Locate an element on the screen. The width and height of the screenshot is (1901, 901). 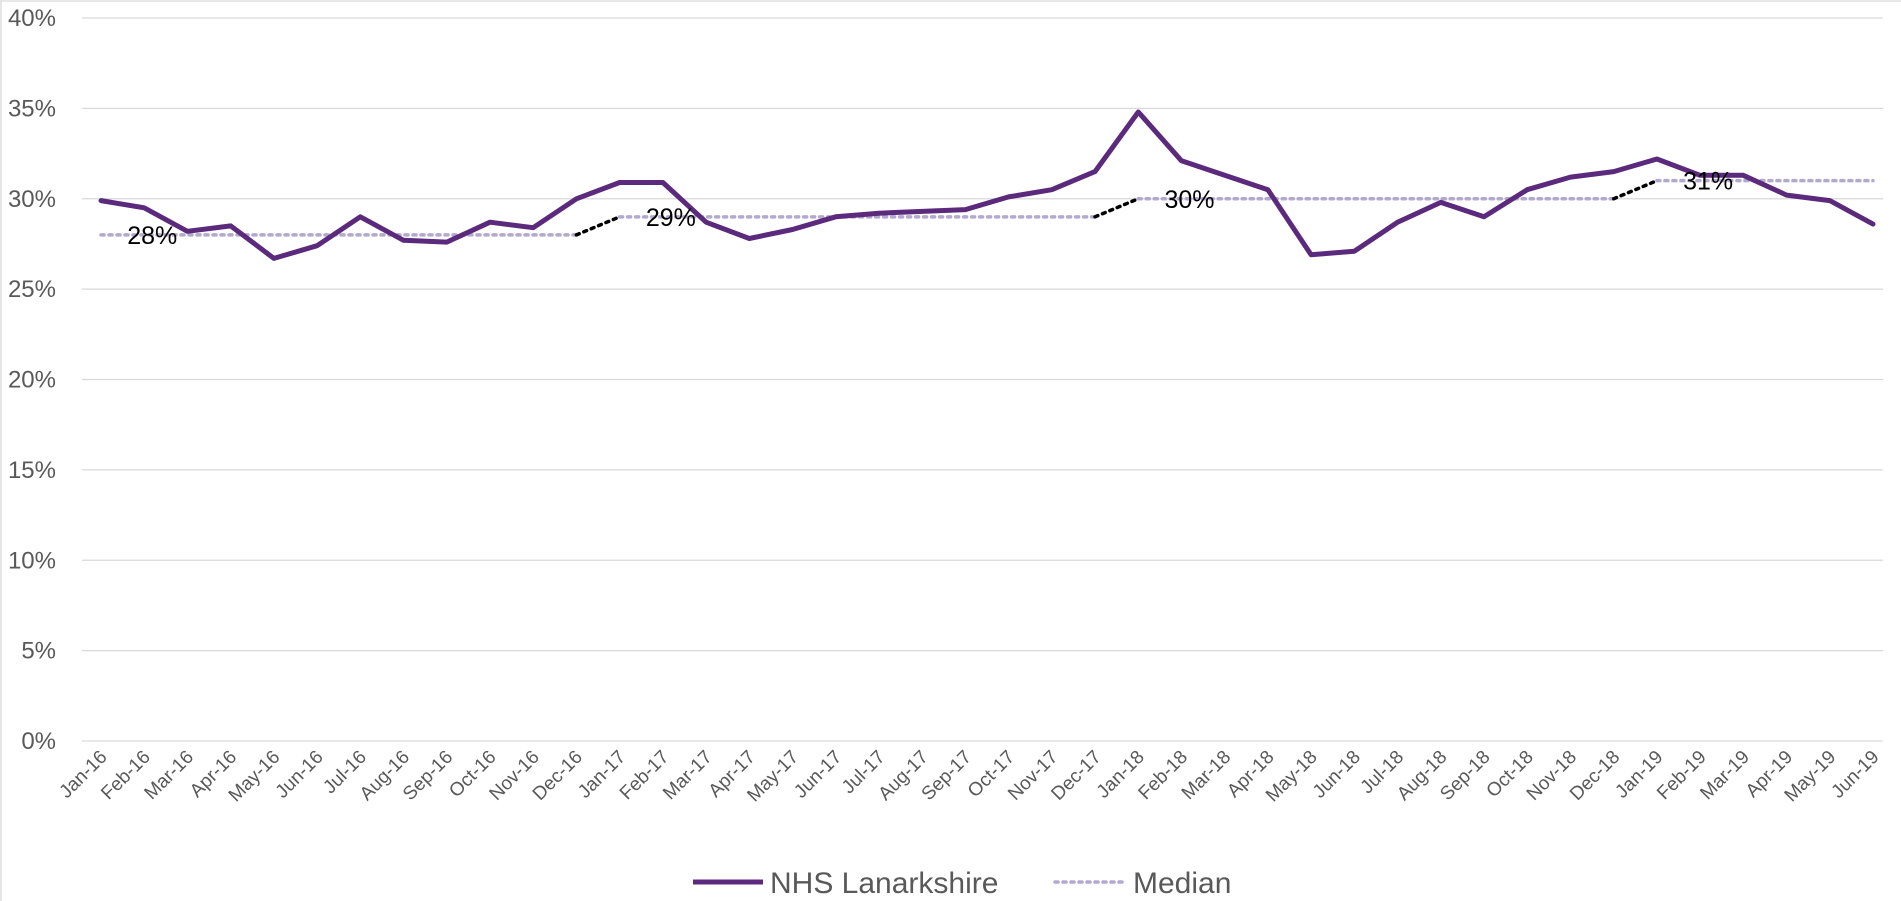
x-tick-label: Jun-16 is located at coordinates (300, 775).